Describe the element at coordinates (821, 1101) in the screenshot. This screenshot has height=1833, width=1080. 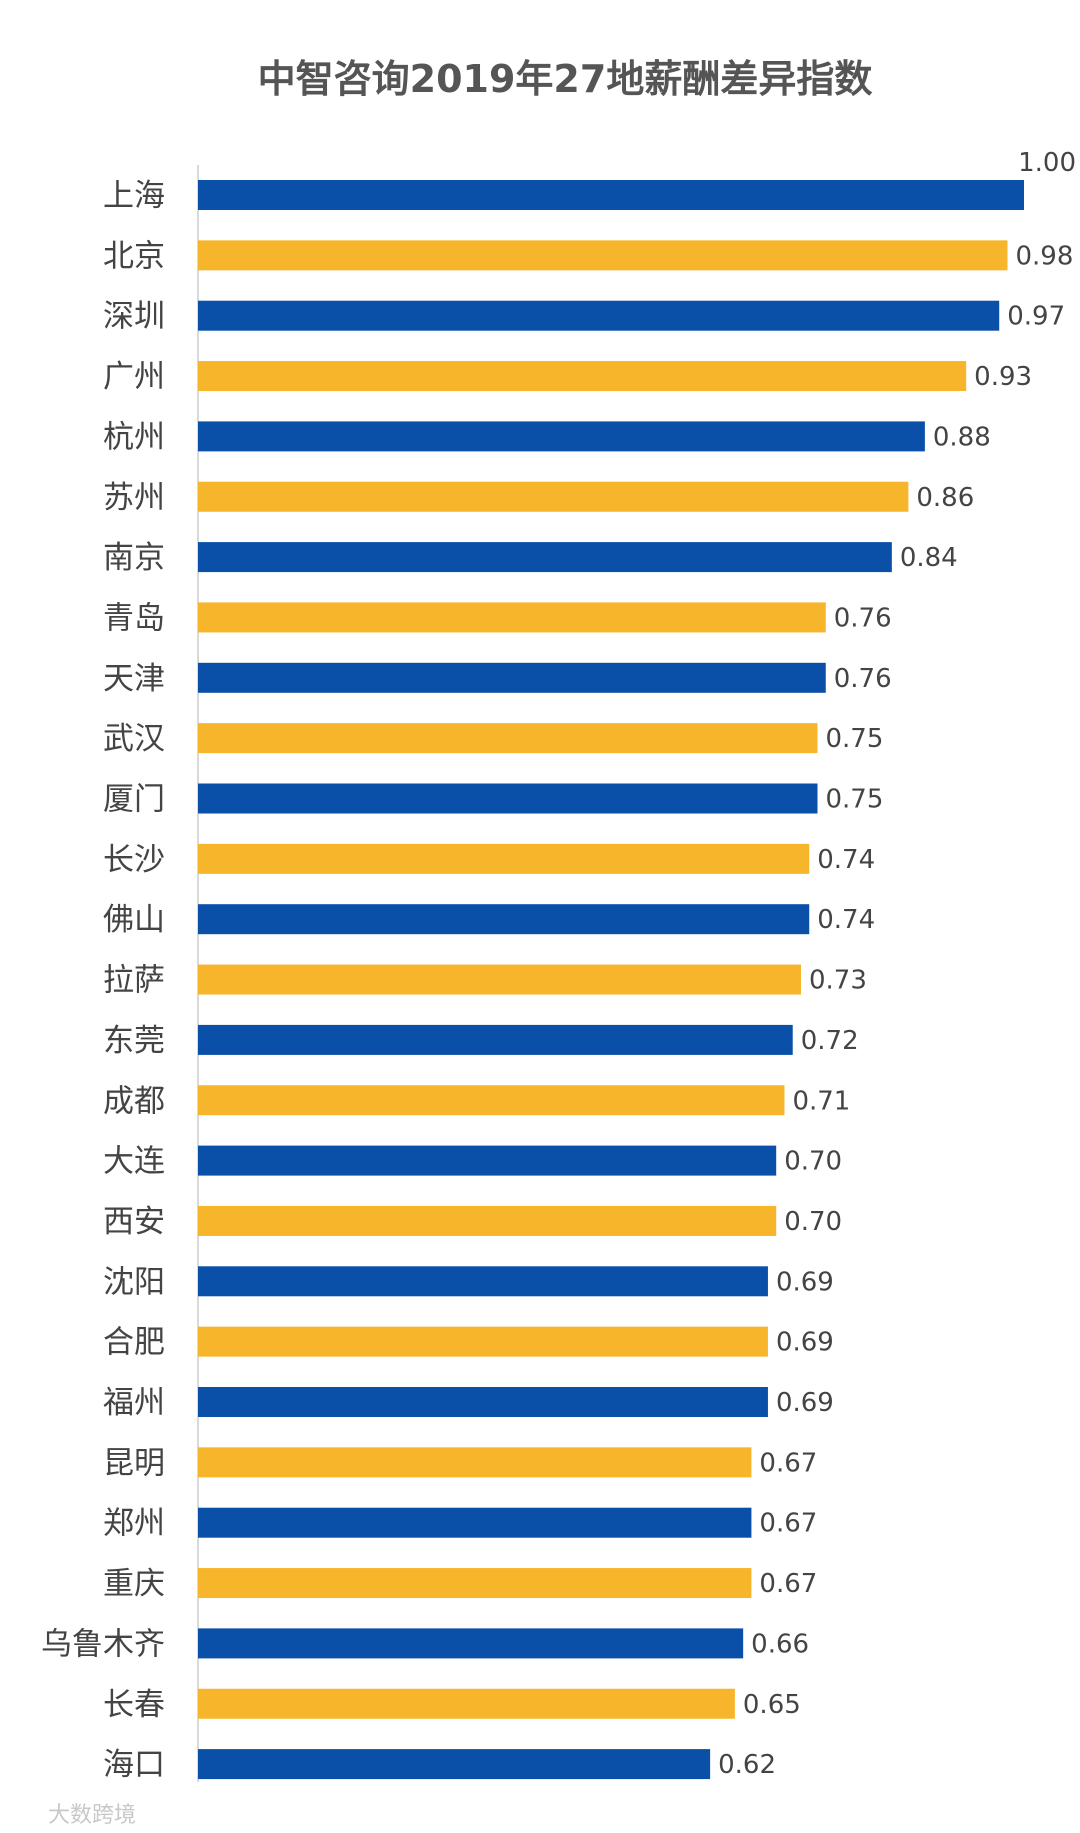
I see `data-label: 0.71` at that location.